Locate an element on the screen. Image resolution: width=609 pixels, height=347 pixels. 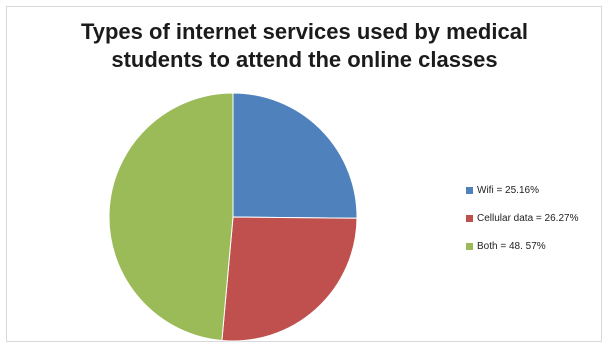
legend-swatch-cellular-data is located at coordinates (469, 218).